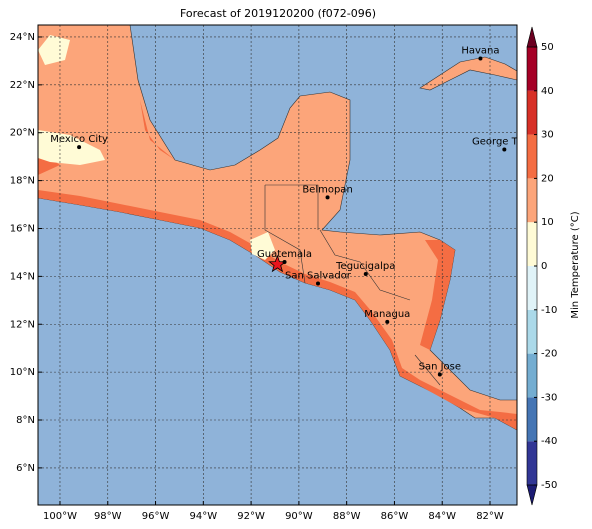  Describe the element at coordinates (22, 85) in the screenshot. I see `y-tick-label: 22°N` at that location.